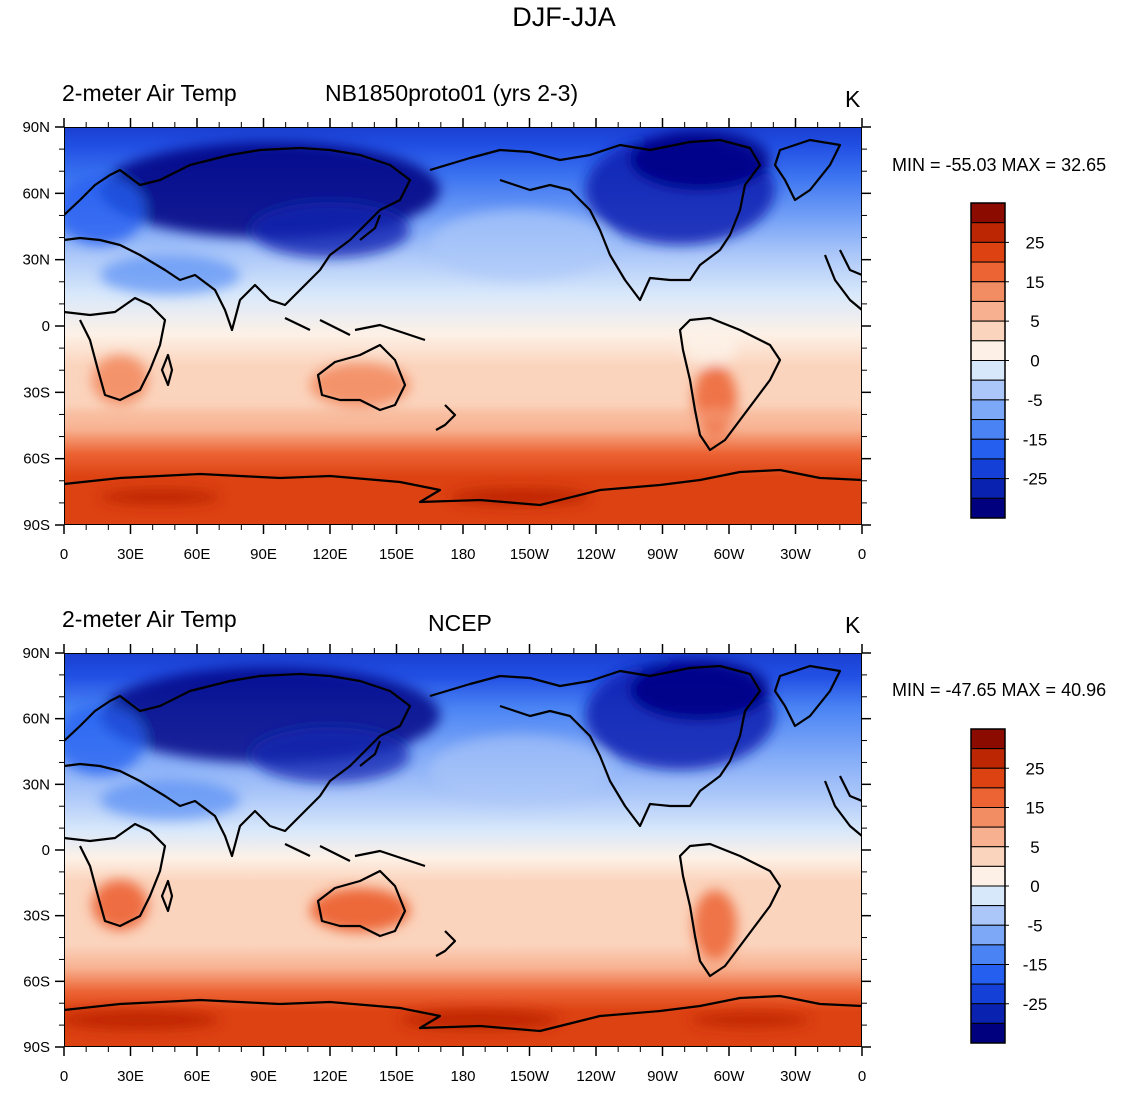 The height and width of the screenshot is (1097, 1128). I want to click on figure-title: DJF-JJA, so click(564, 17).